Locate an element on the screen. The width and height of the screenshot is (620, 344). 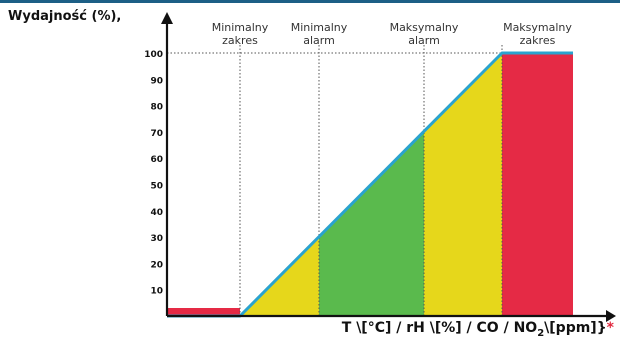
y-tick-label: 90 is located at coordinates (156, 81).